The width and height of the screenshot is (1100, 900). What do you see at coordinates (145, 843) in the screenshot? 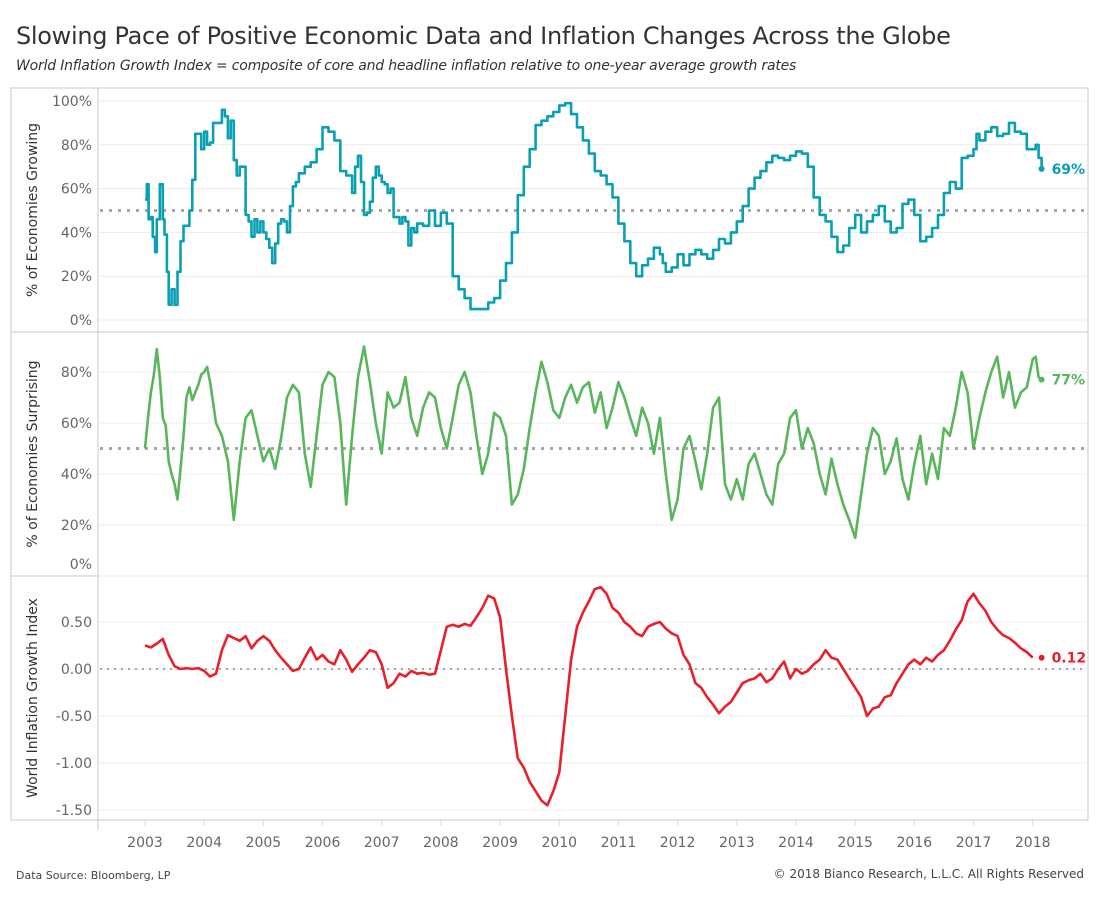
I see `x-tick-label: 2003` at bounding box center [145, 843].